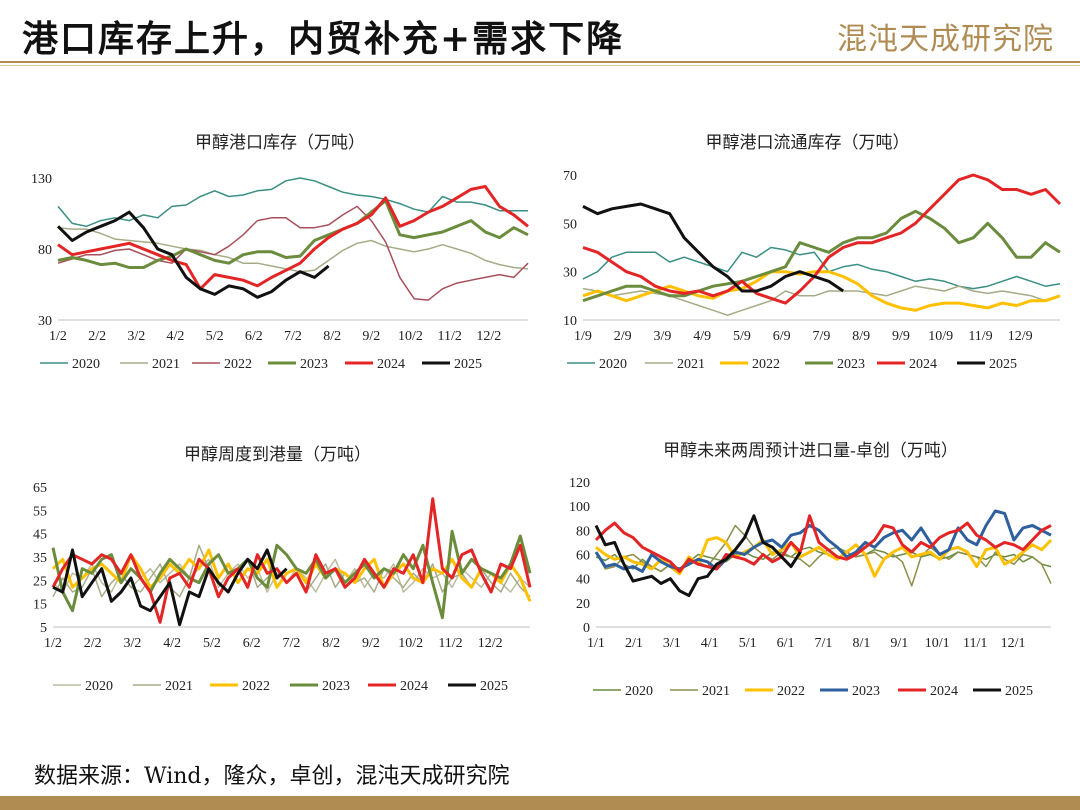 The height and width of the screenshot is (810, 1080). Describe the element at coordinates (540, 62) in the screenshot. I see `header-divider` at that location.